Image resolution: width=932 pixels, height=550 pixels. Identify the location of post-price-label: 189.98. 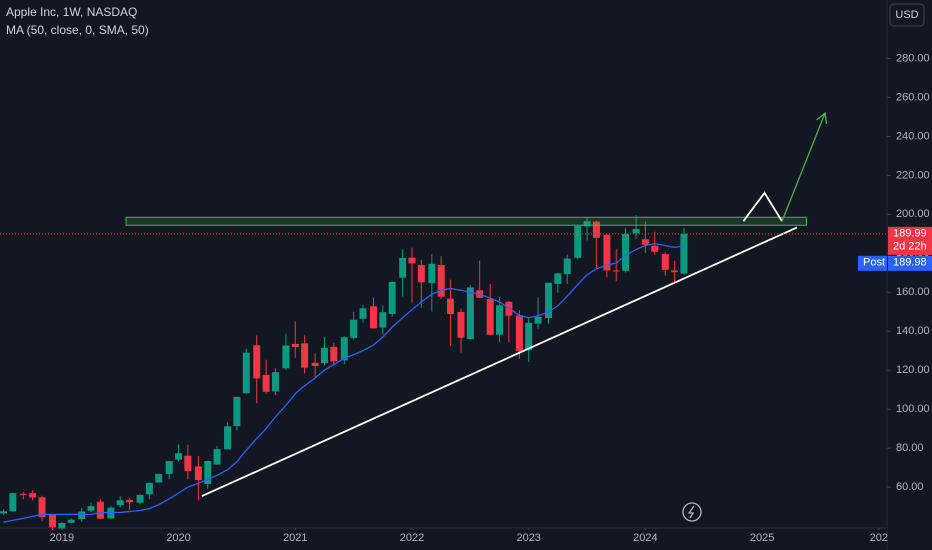
(910, 263).